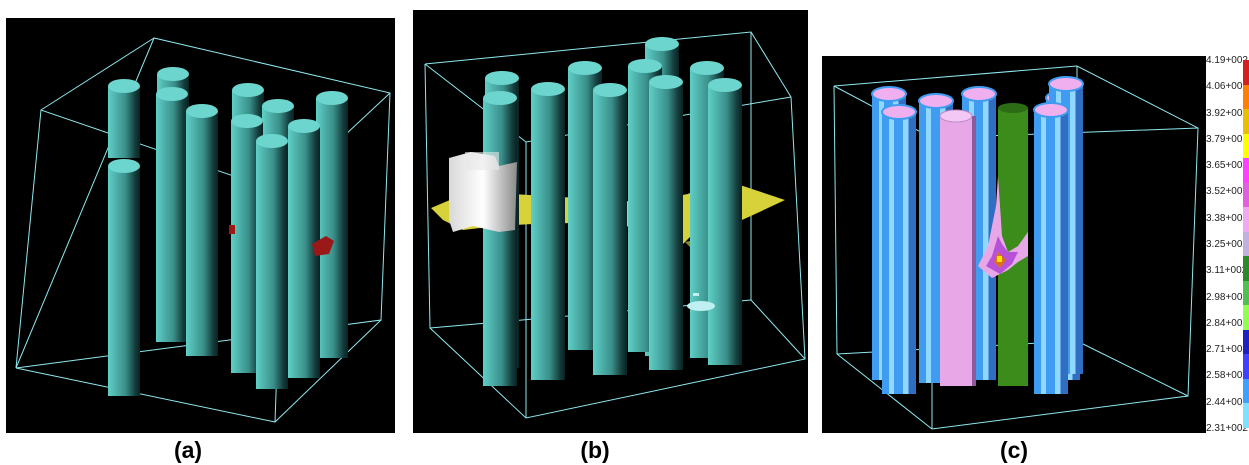  What do you see at coordinates (1227, 428) in the screenshot?
I see `legend-tick-label: 2.31+002` at bounding box center [1227, 428].